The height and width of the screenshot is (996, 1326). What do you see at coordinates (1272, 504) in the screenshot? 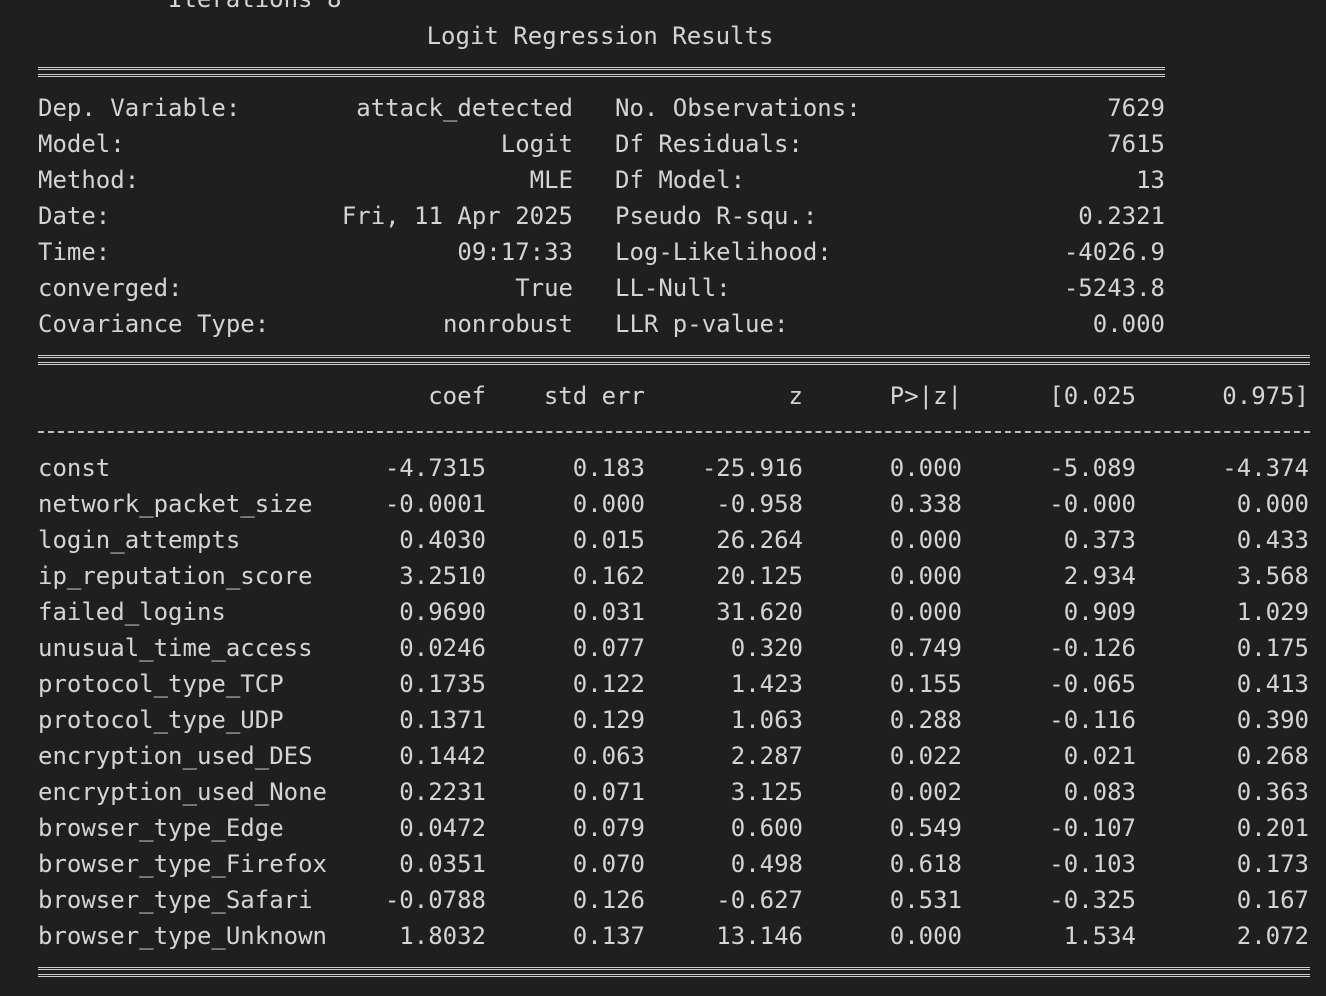
I see `cell-hi: 0.000` at bounding box center [1272, 504].